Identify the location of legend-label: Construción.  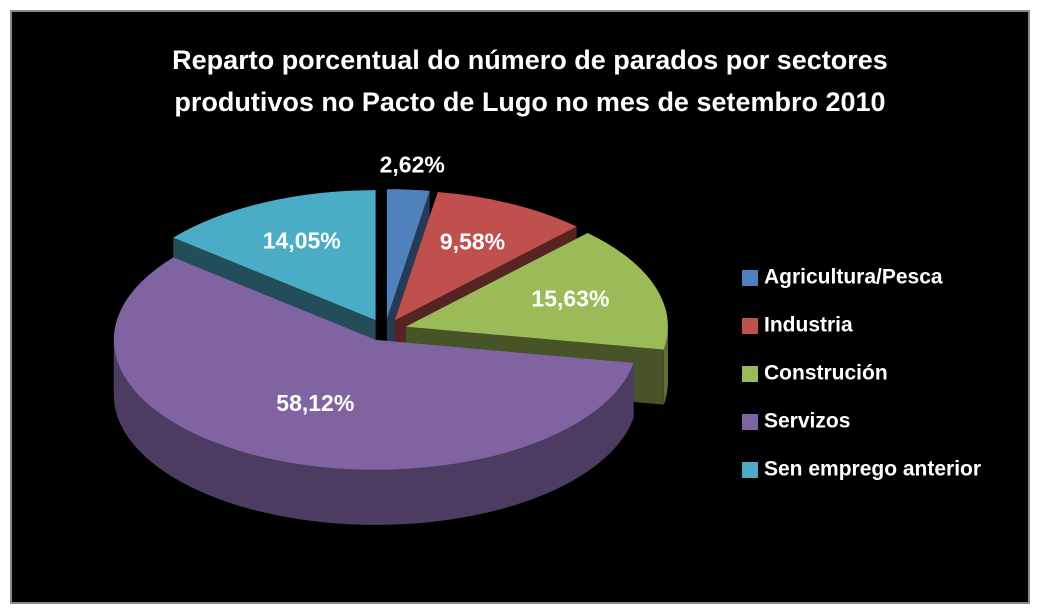
(826, 373).